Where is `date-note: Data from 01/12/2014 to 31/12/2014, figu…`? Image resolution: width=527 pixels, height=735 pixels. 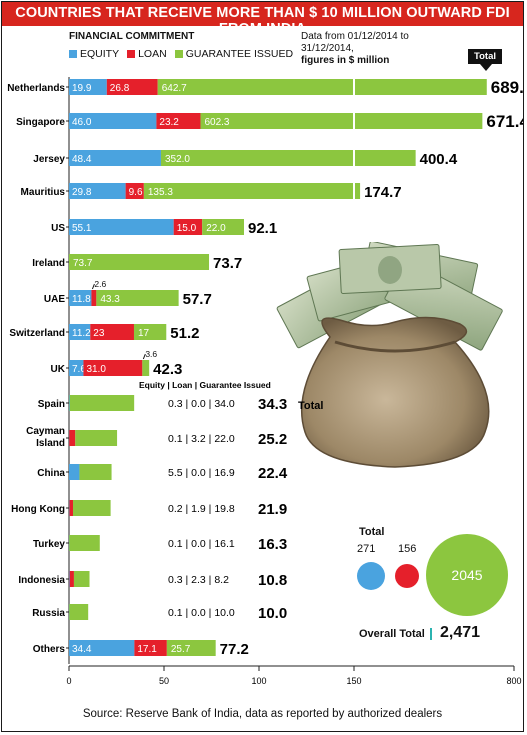 date-note: Data from 01/12/2014 to 31/12/2014, figu… is located at coordinates (371, 49).